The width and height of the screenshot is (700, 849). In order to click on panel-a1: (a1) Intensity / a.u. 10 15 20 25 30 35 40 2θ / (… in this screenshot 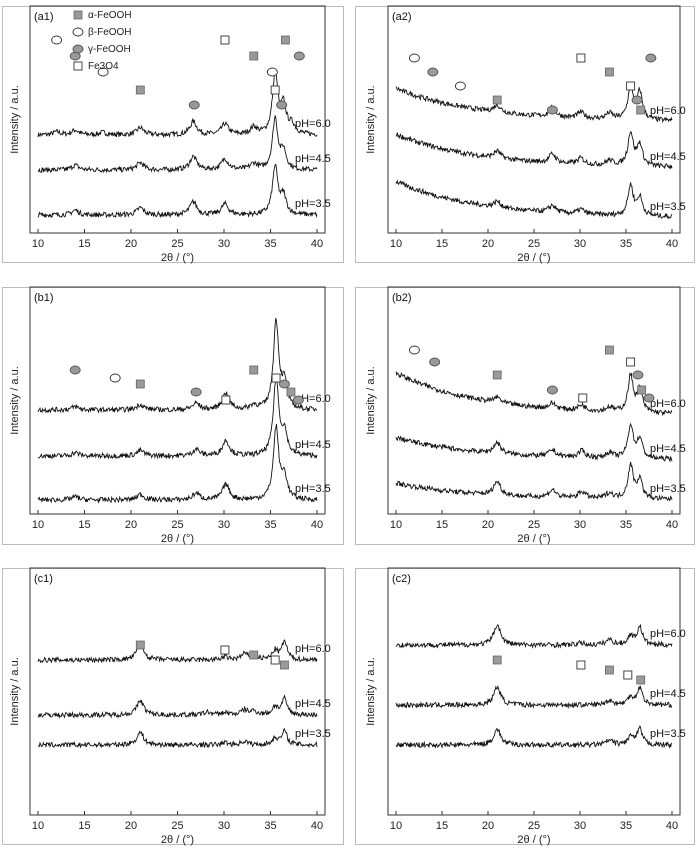, I will do `click(173, 134)`.